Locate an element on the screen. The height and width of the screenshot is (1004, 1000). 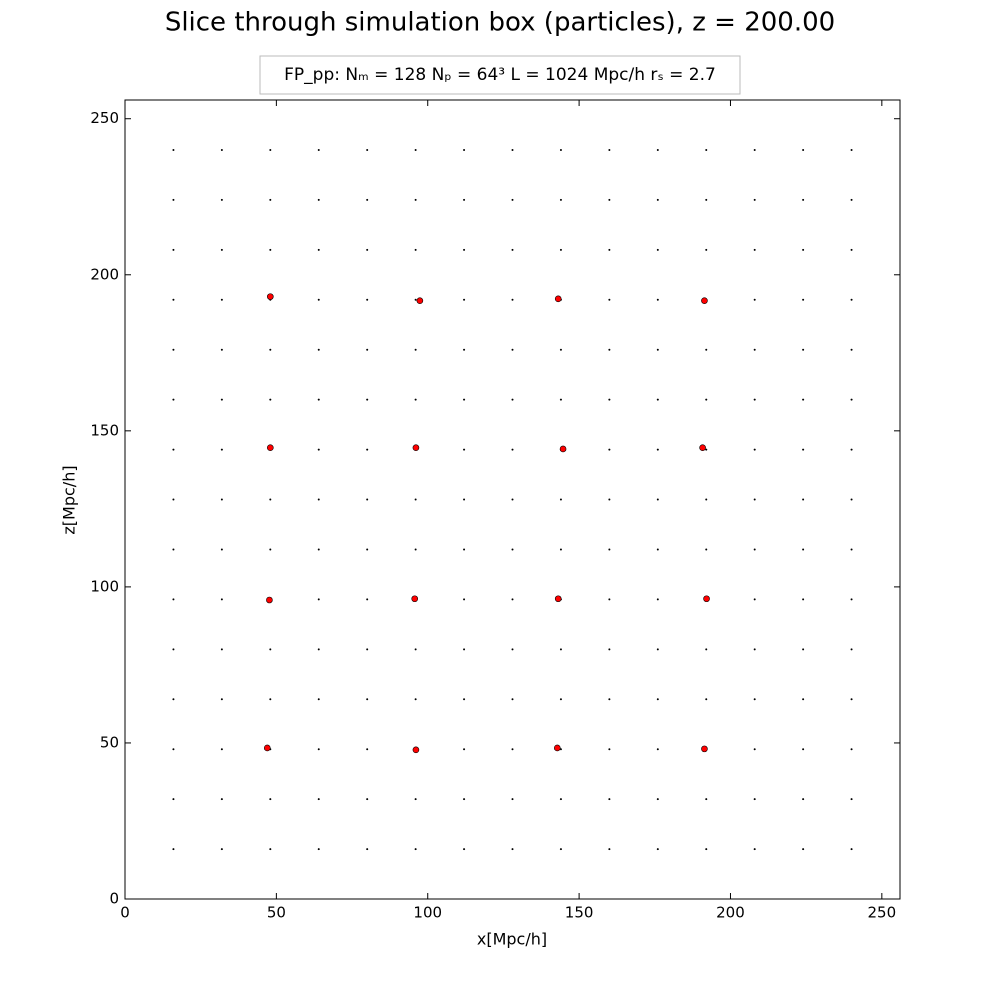
x-tick-label: 100 is located at coordinates (427, 913).